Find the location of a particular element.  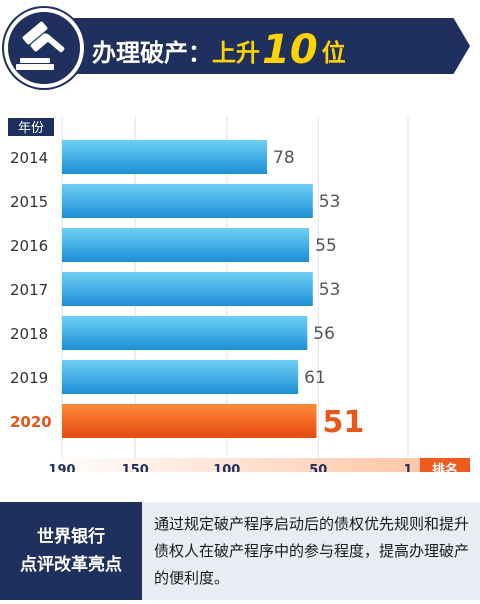

bar-2015 is located at coordinates (187, 201).